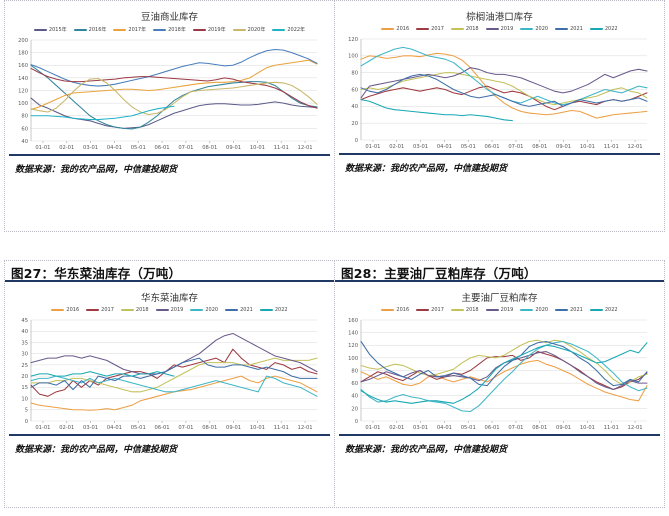 The width and height of the screenshot is (669, 516). I want to click on series-line-2016, so click(504, 380).